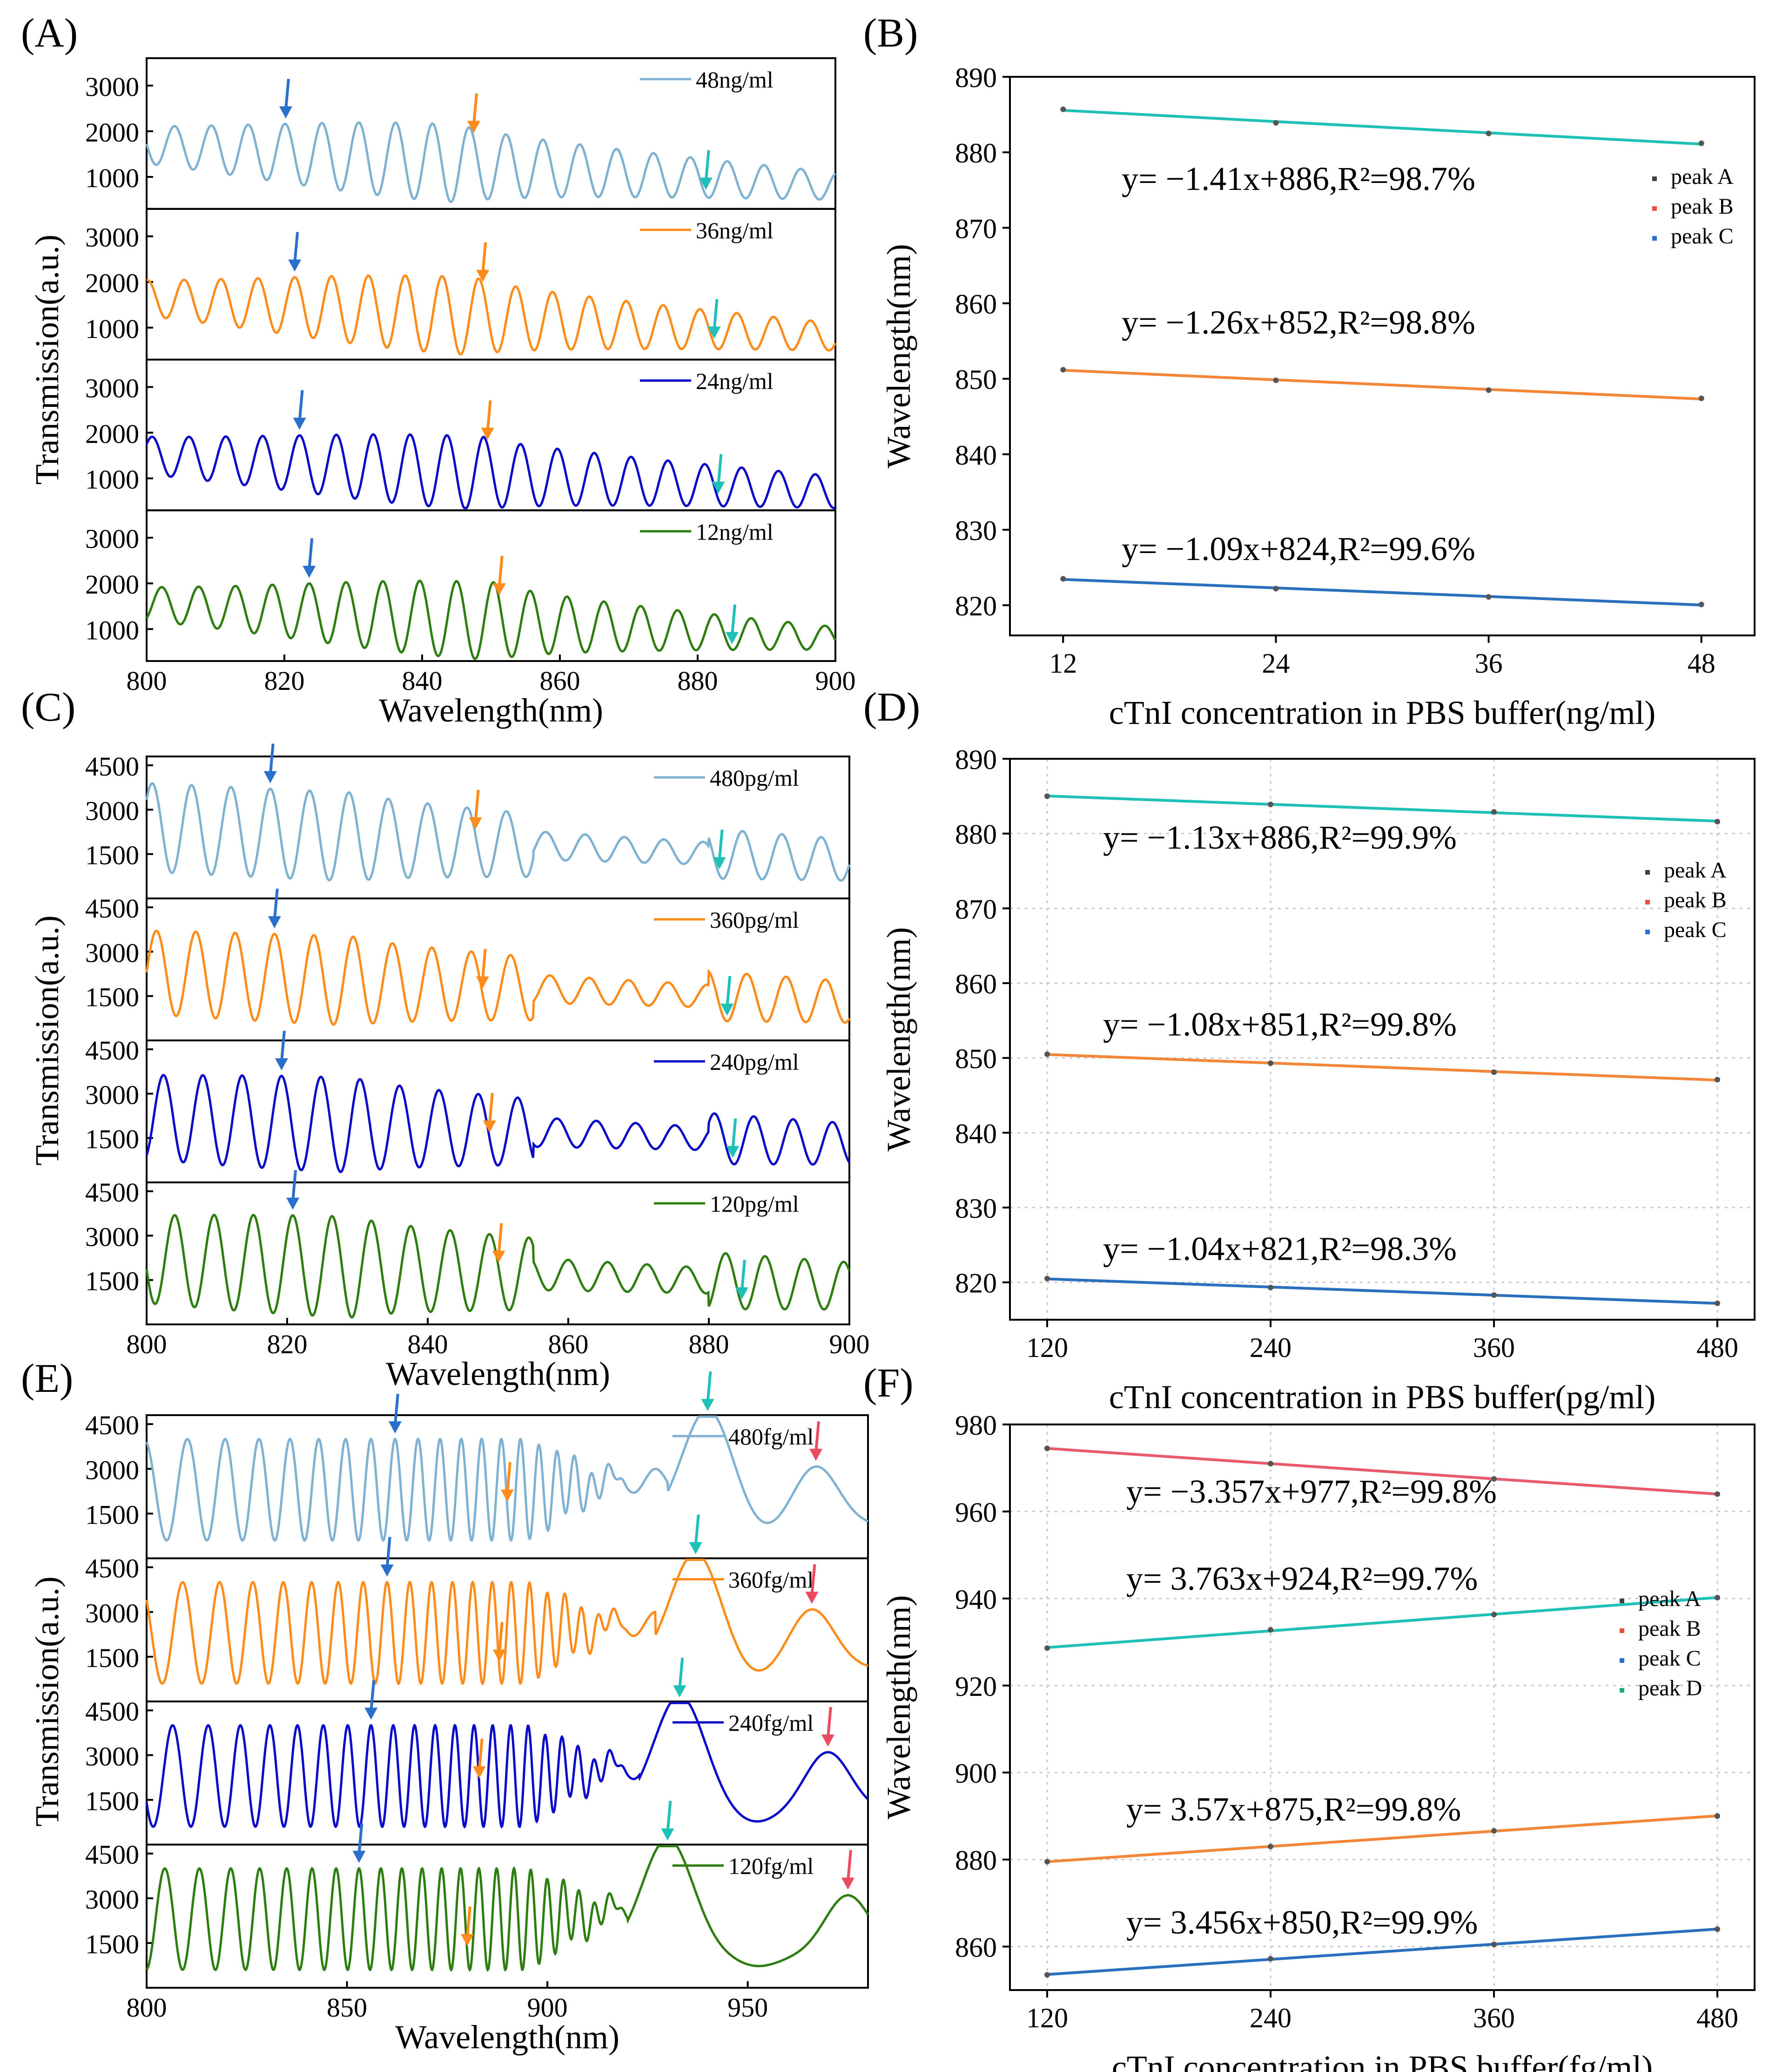 The width and height of the screenshot is (1776, 2072). Describe the element at coordinates (1298, 548) in the screenshot. I see `fit-equation: y= −1.09x+824,R²=99.6%` at that location.